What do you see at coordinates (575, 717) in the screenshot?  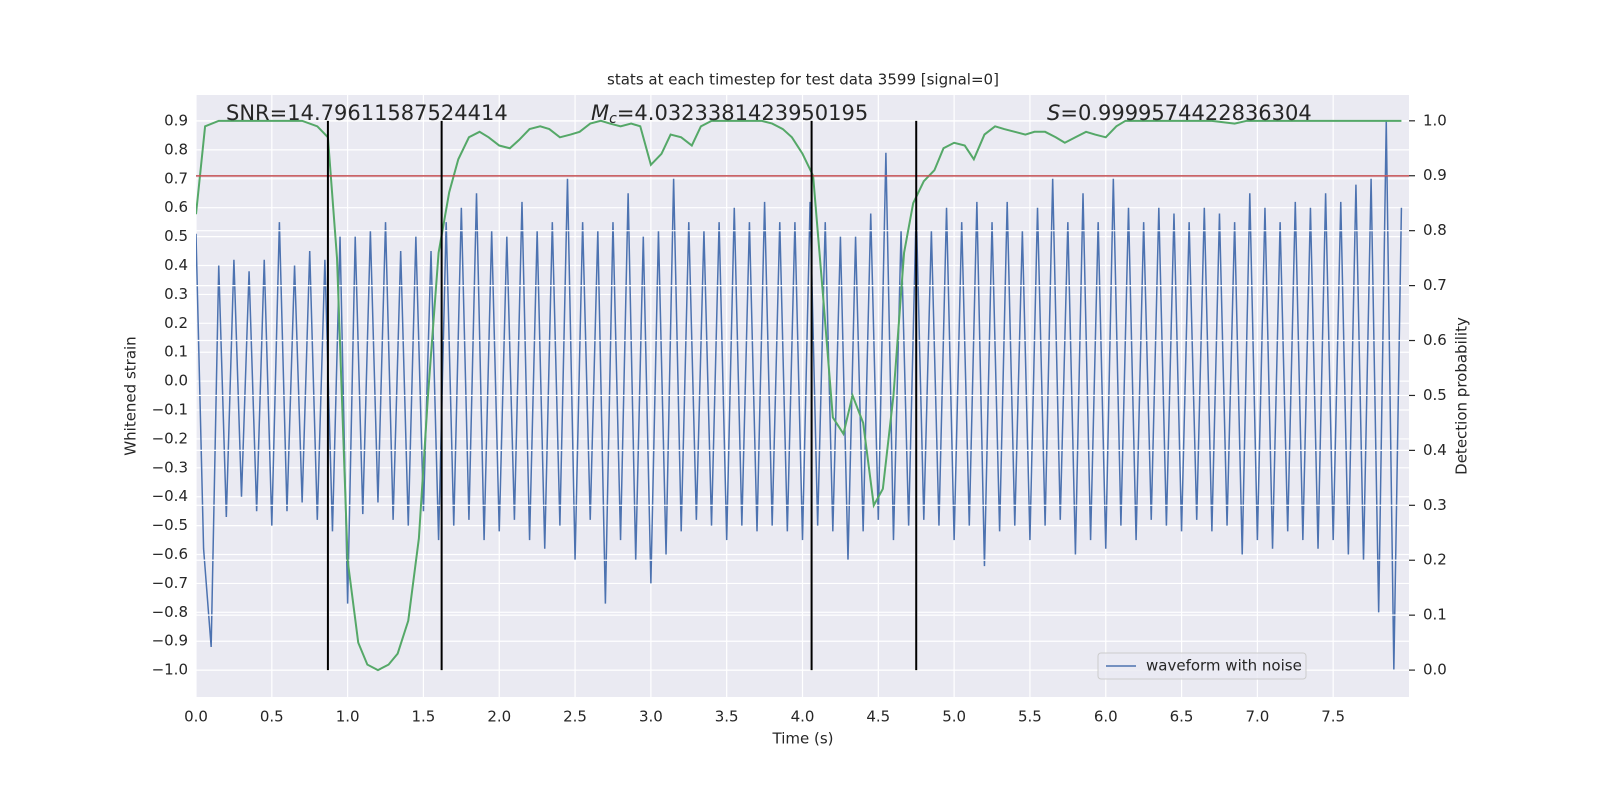 I see `x-tick-label: 2.5` at bounding box center [575, 717].